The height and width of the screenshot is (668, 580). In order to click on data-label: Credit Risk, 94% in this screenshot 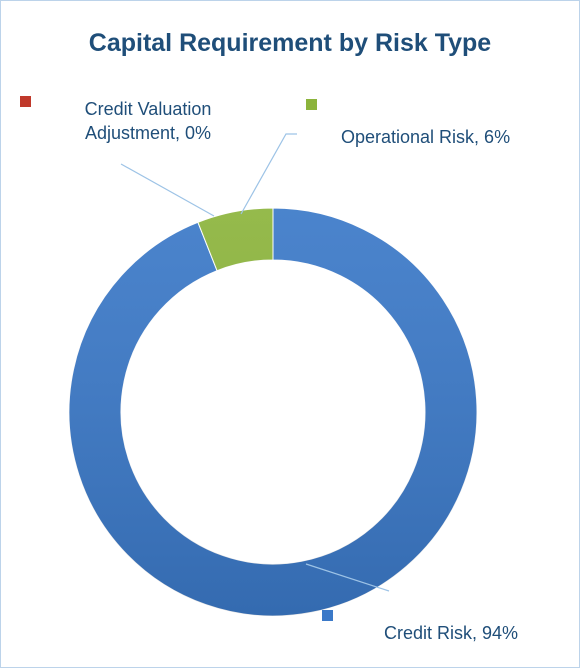, I will do `click(451, 633)`.